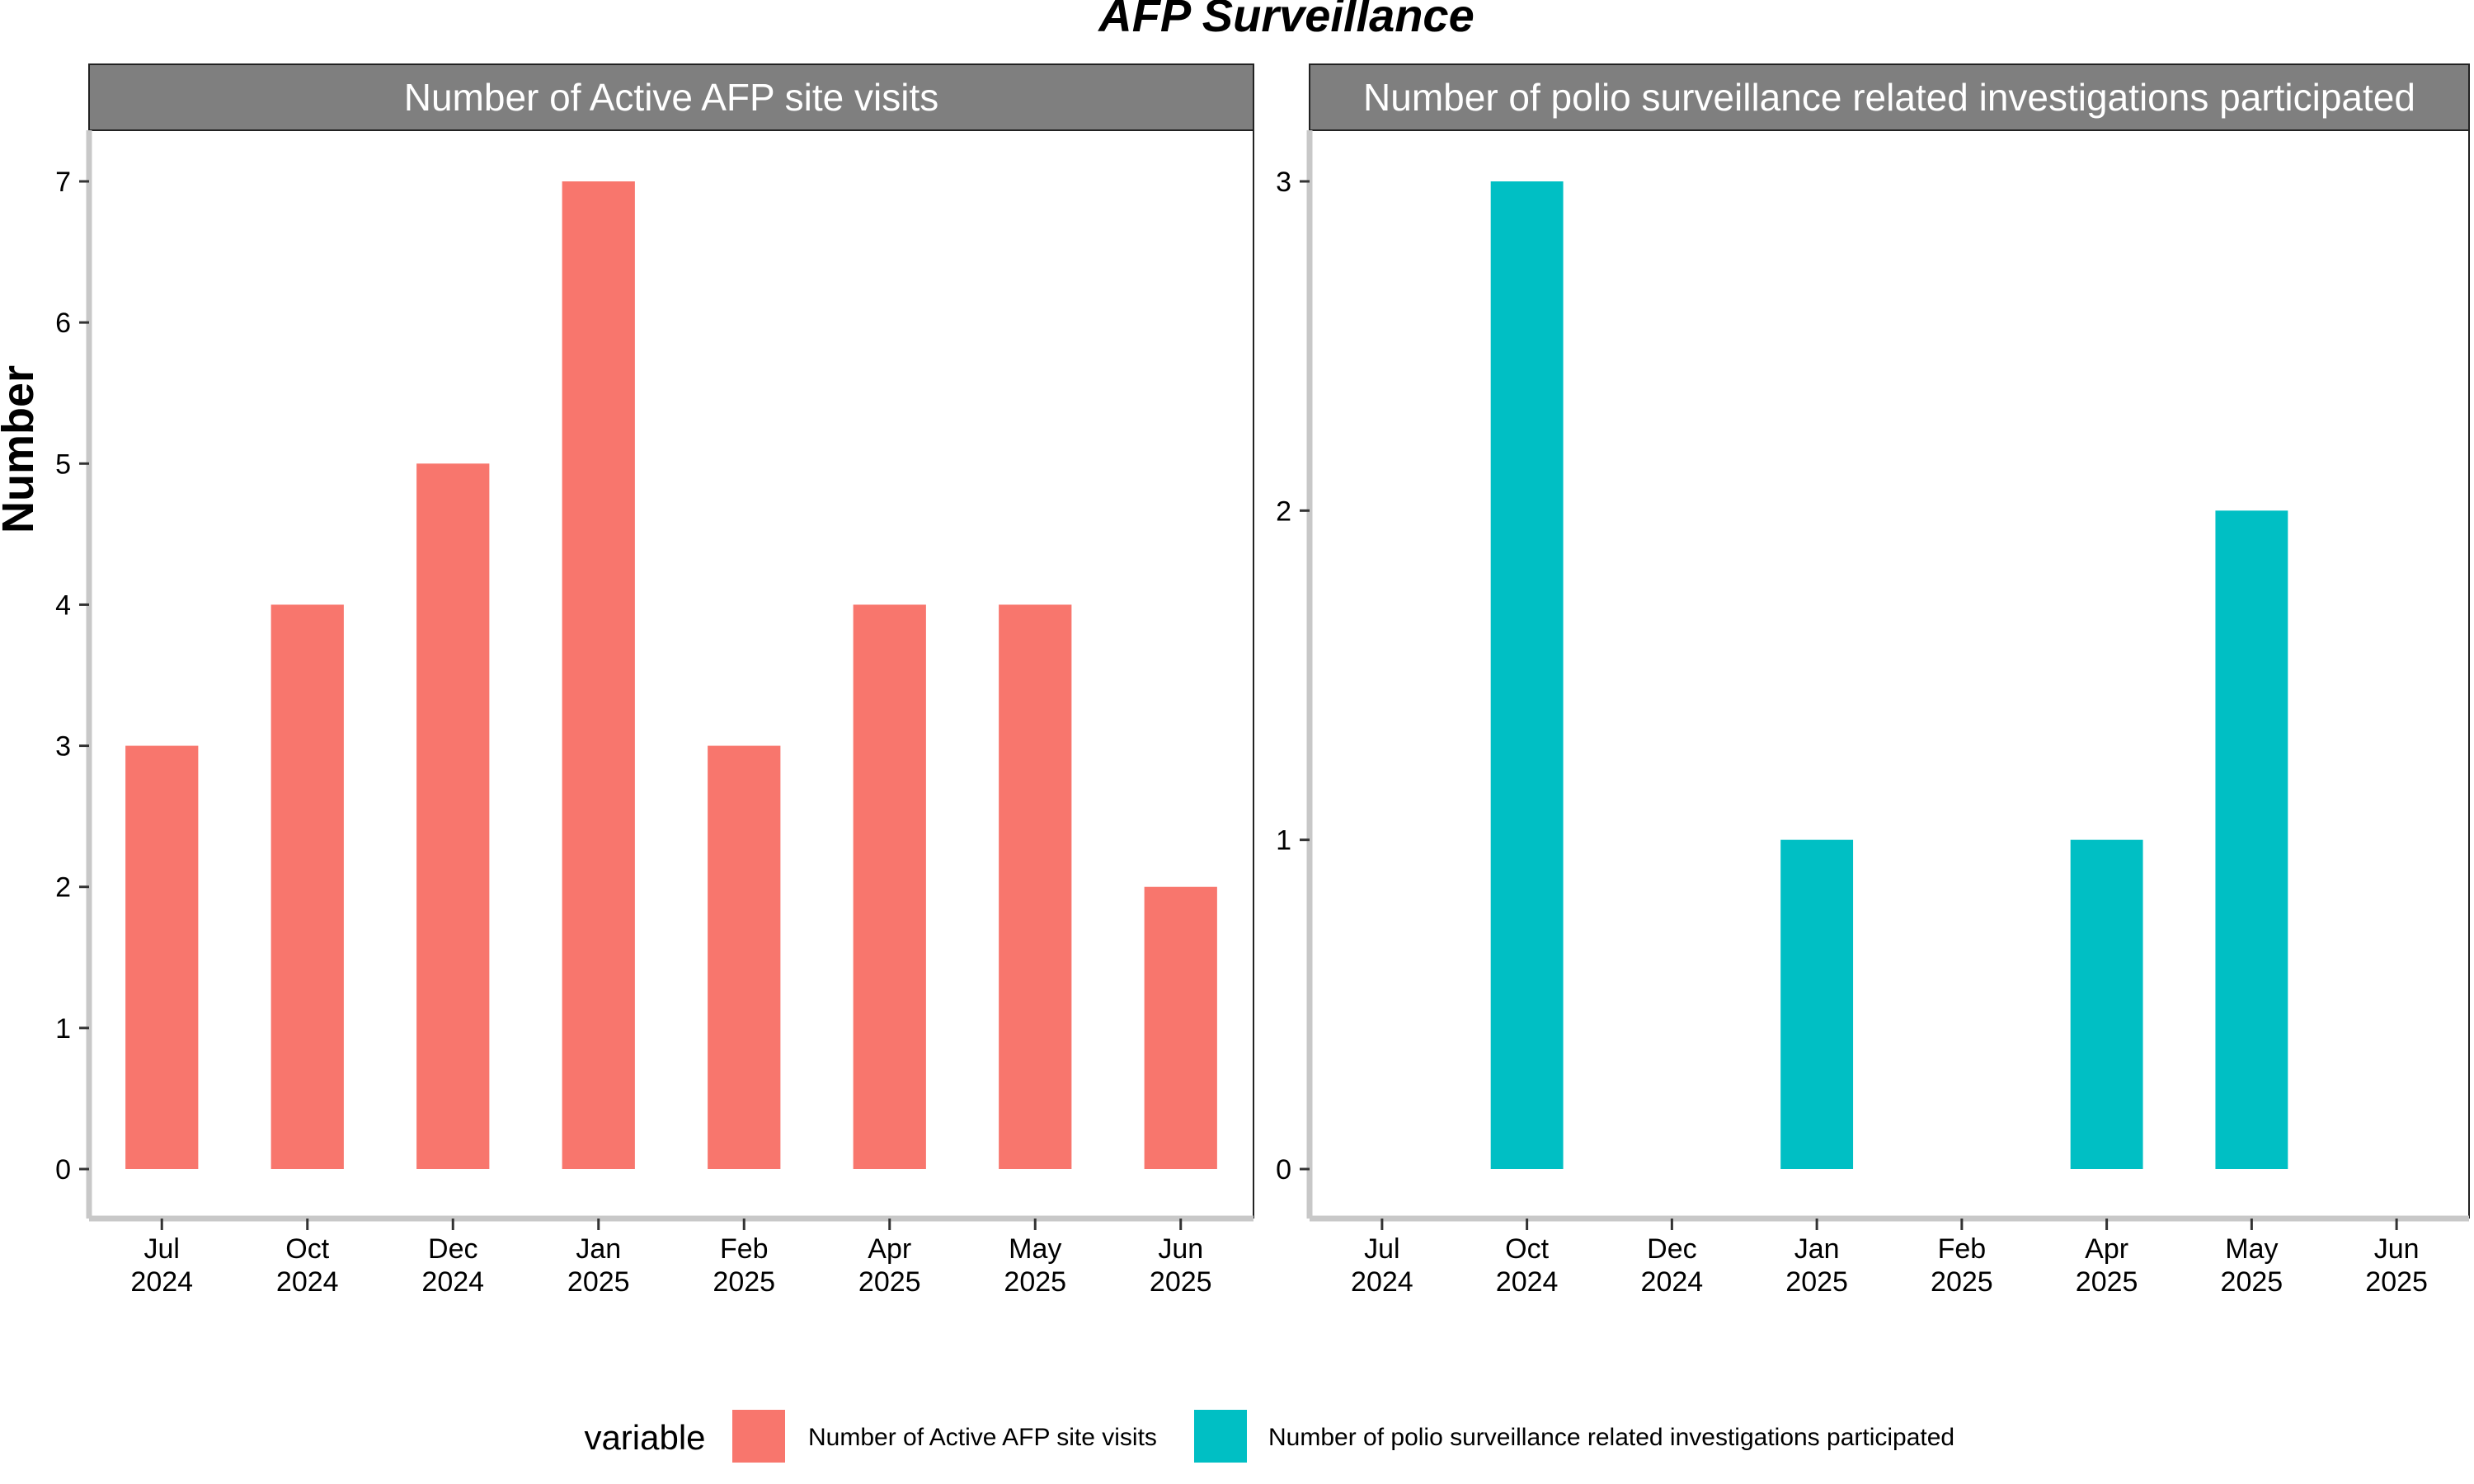 Image resolution: width=2474 pixels, height=1484 pixels. I want to click on legend-title: variable, so click(644, 1437).